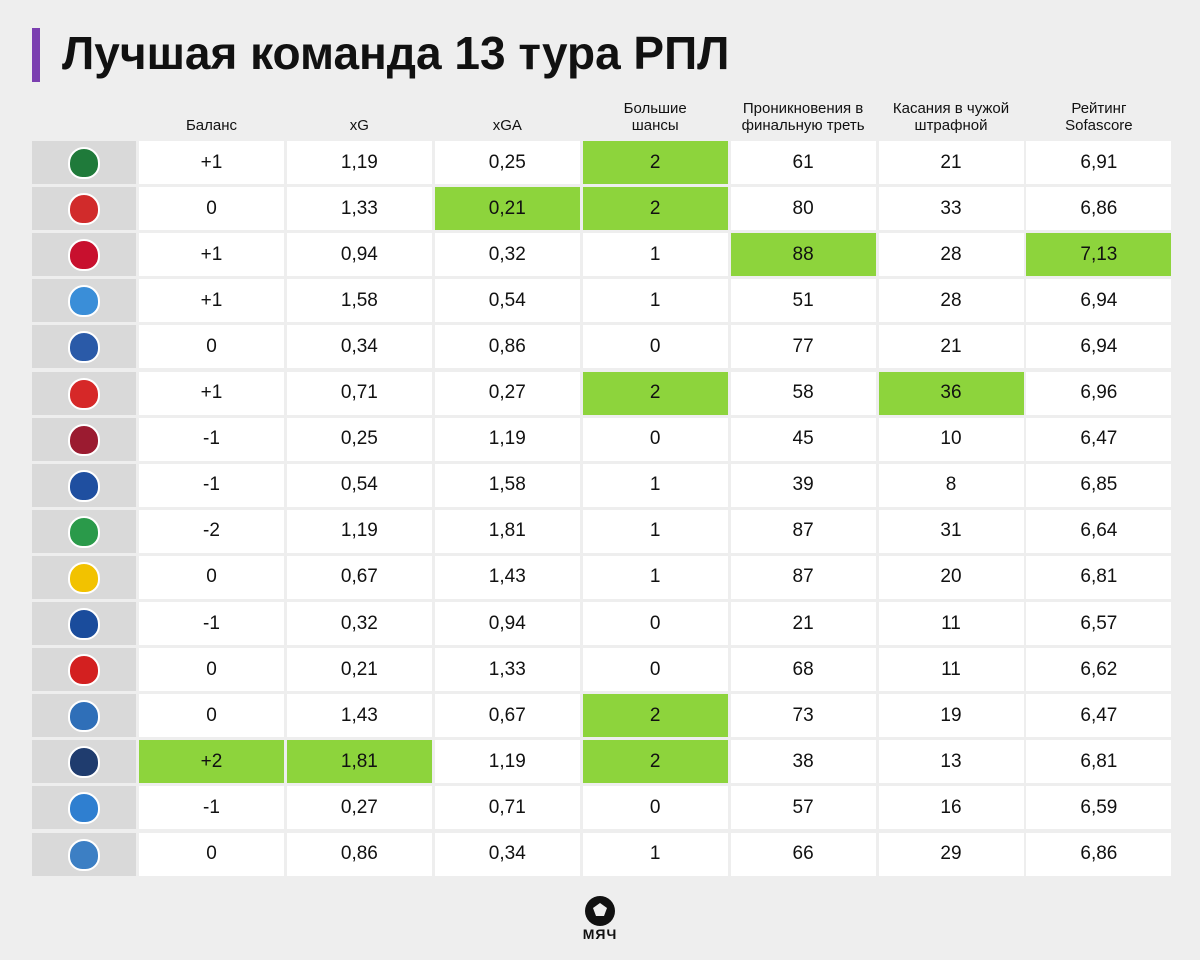 The width and height of the screenshot is (1200, 960). I want to click on cell: 1,43, so click(359, 716).